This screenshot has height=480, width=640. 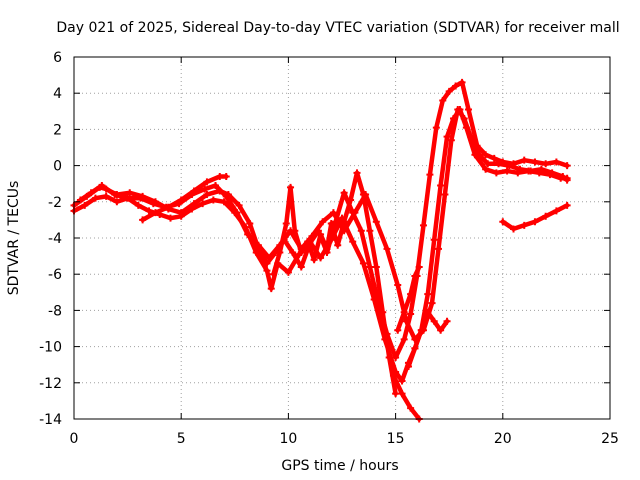 I want to click on y-axis-label: SDTVAR / TECUs, so click(x=14, y=238).